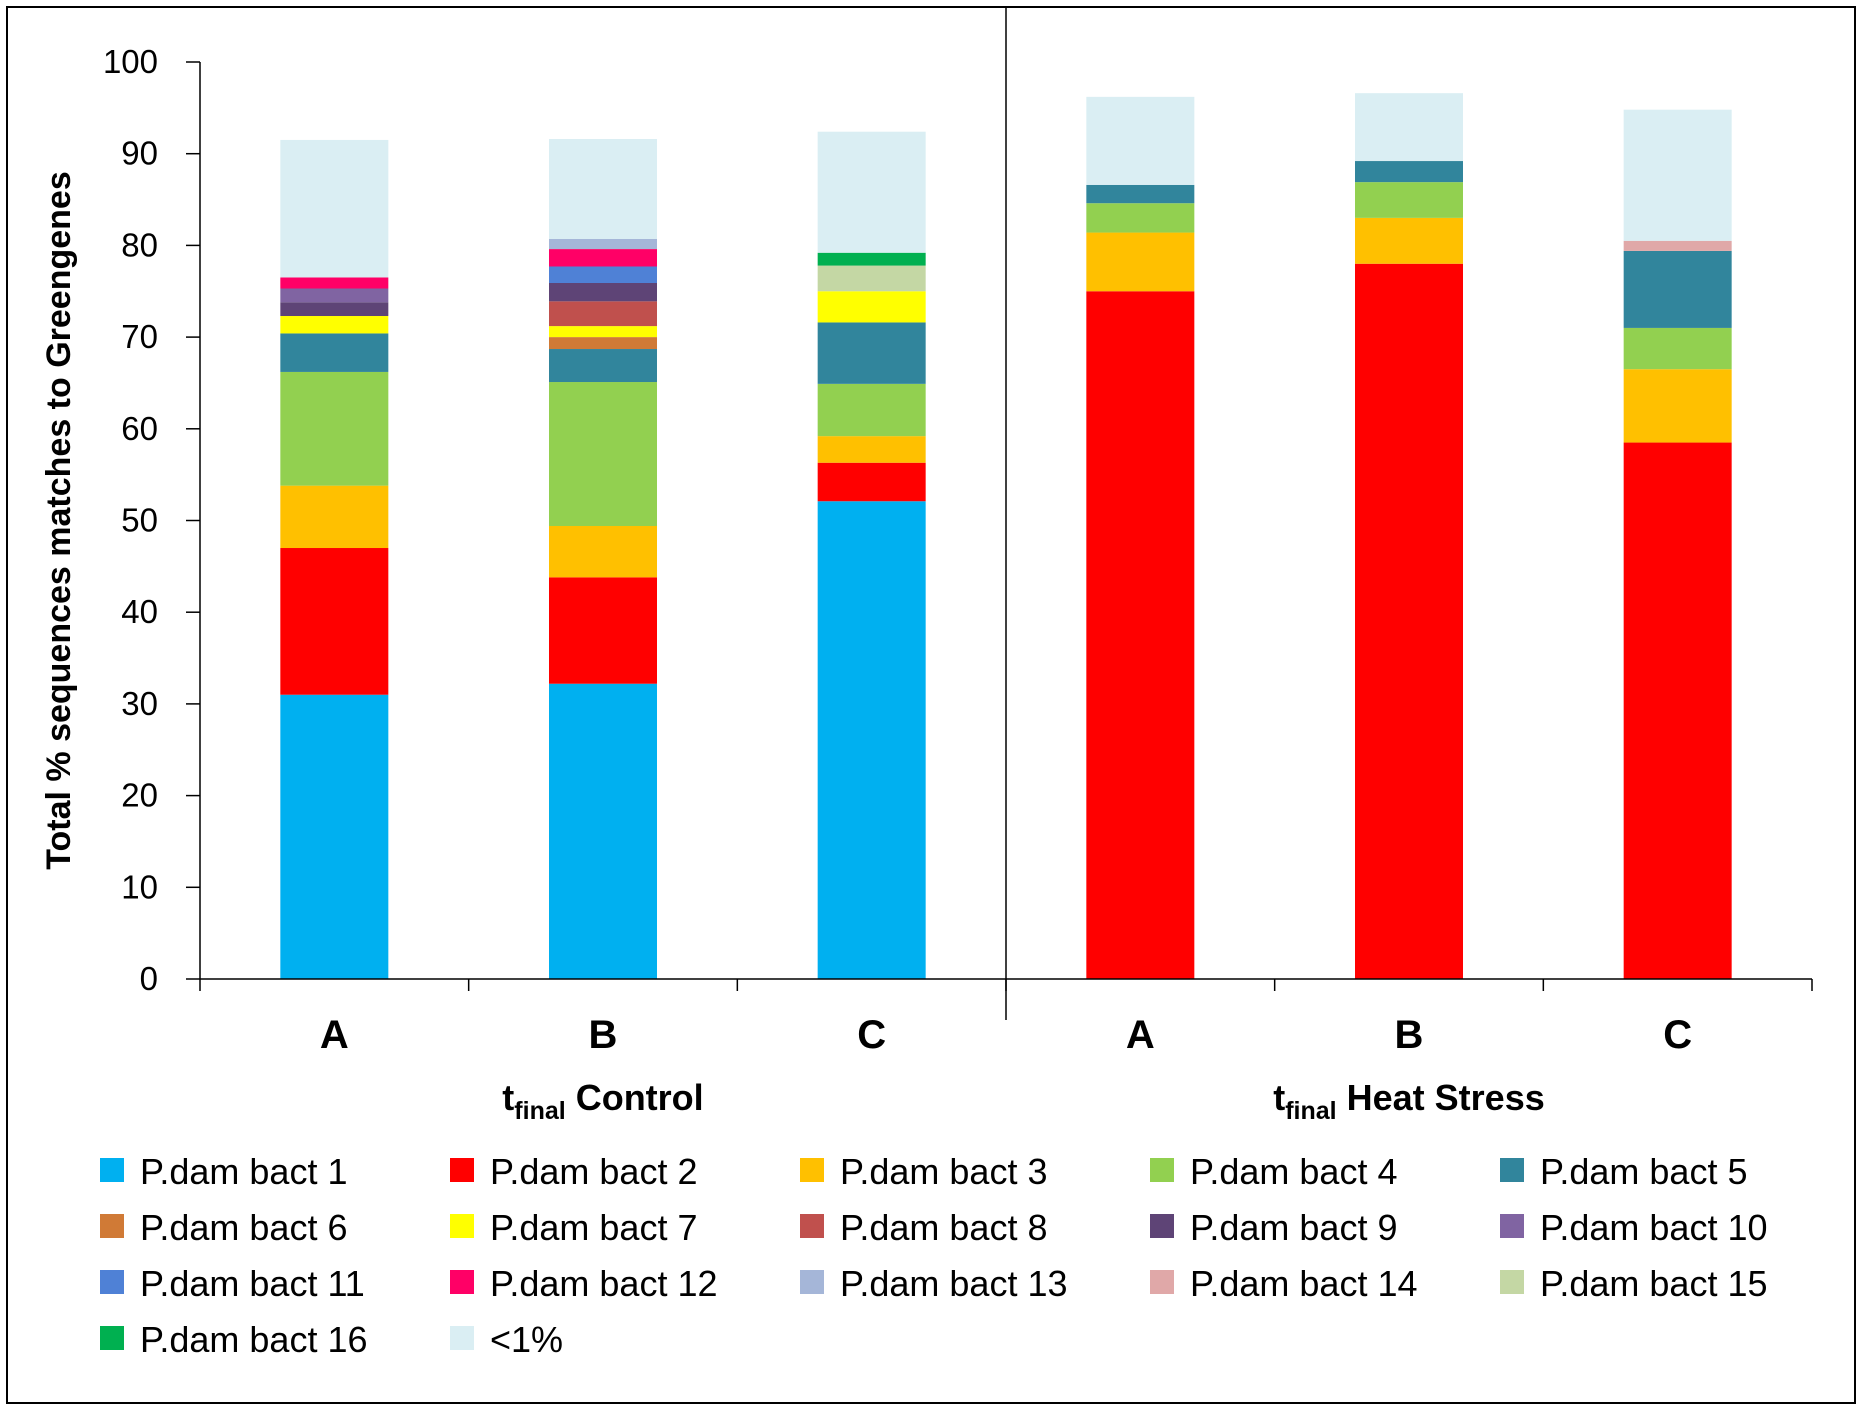 The height and width of the screenshot is (1412, 1866). I want to click on legend-label: P.dam bact 3, so click(943, 1171).